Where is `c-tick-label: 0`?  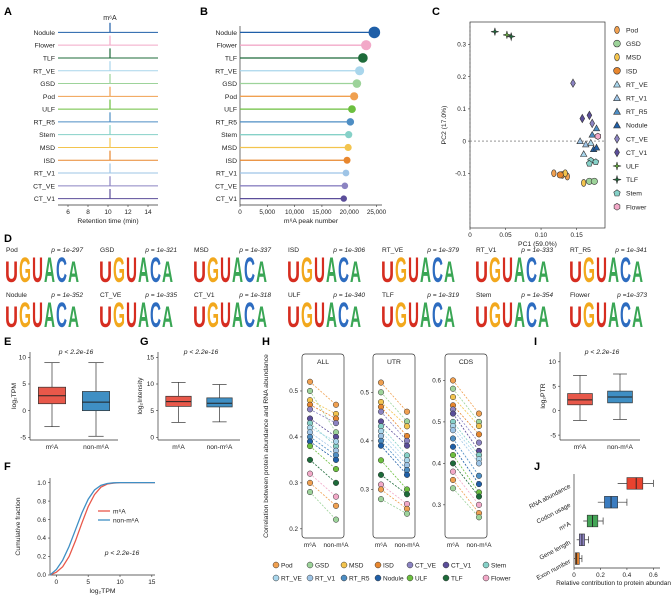
c-tick-label: 0 is located at coordinates (464, 141).